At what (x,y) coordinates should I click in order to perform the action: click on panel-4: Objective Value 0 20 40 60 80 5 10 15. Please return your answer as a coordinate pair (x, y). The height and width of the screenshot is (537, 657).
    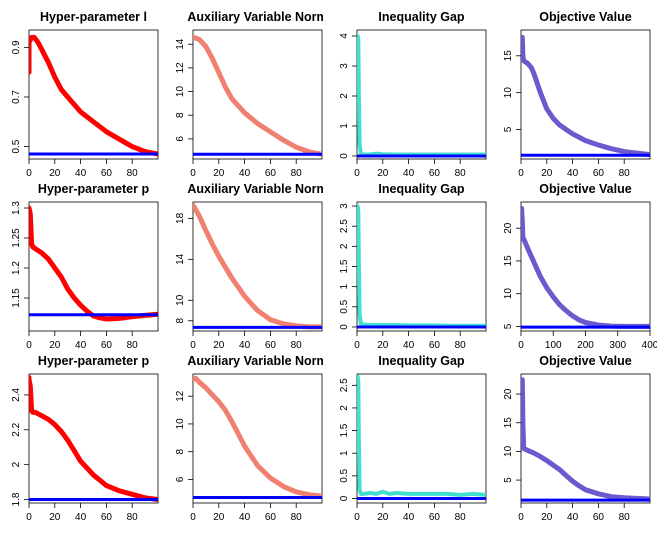
    Looking at the image, I should click on (577, 94).